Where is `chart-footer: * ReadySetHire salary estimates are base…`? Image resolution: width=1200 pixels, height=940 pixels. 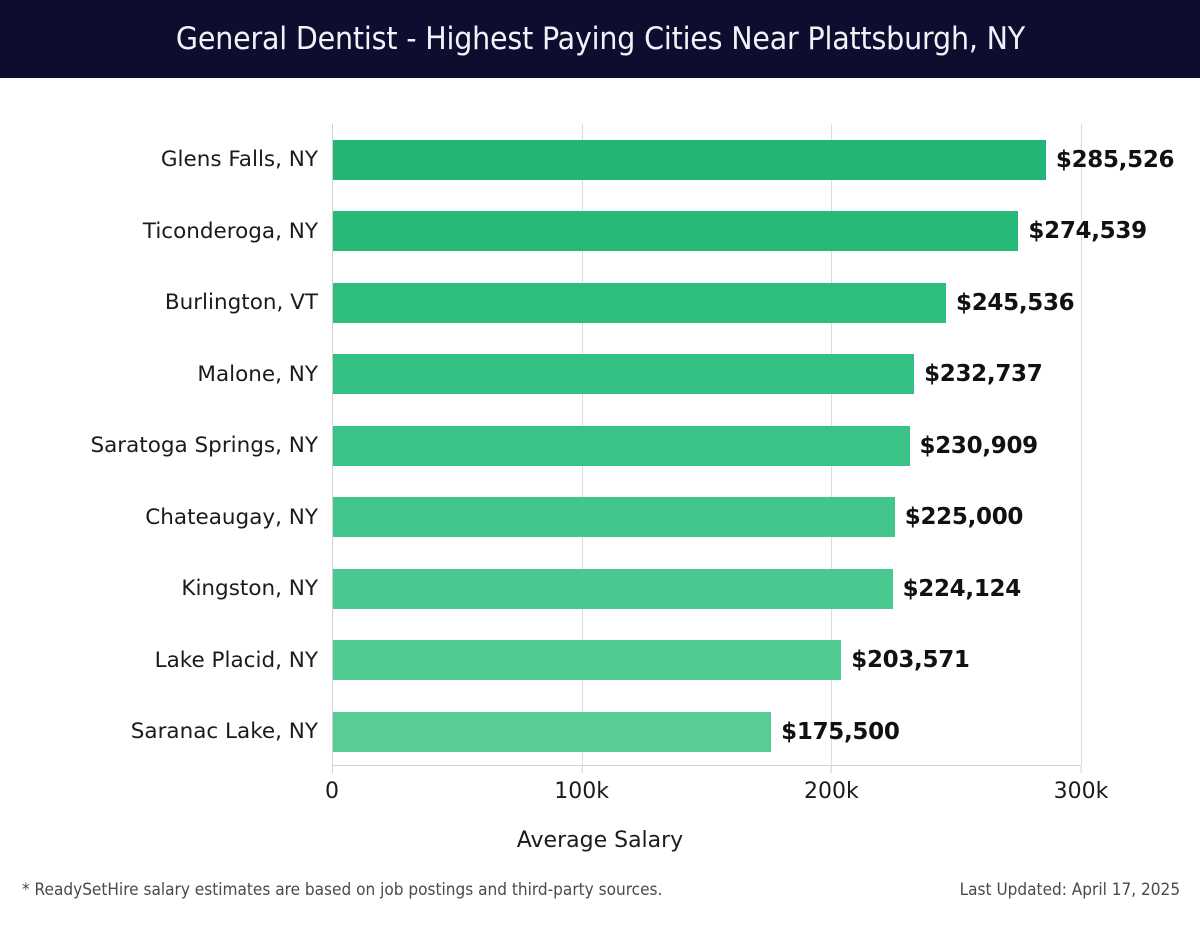 chart-footer: * ReadySetHire salary estimates are base… is located at coordinates (600, 910).